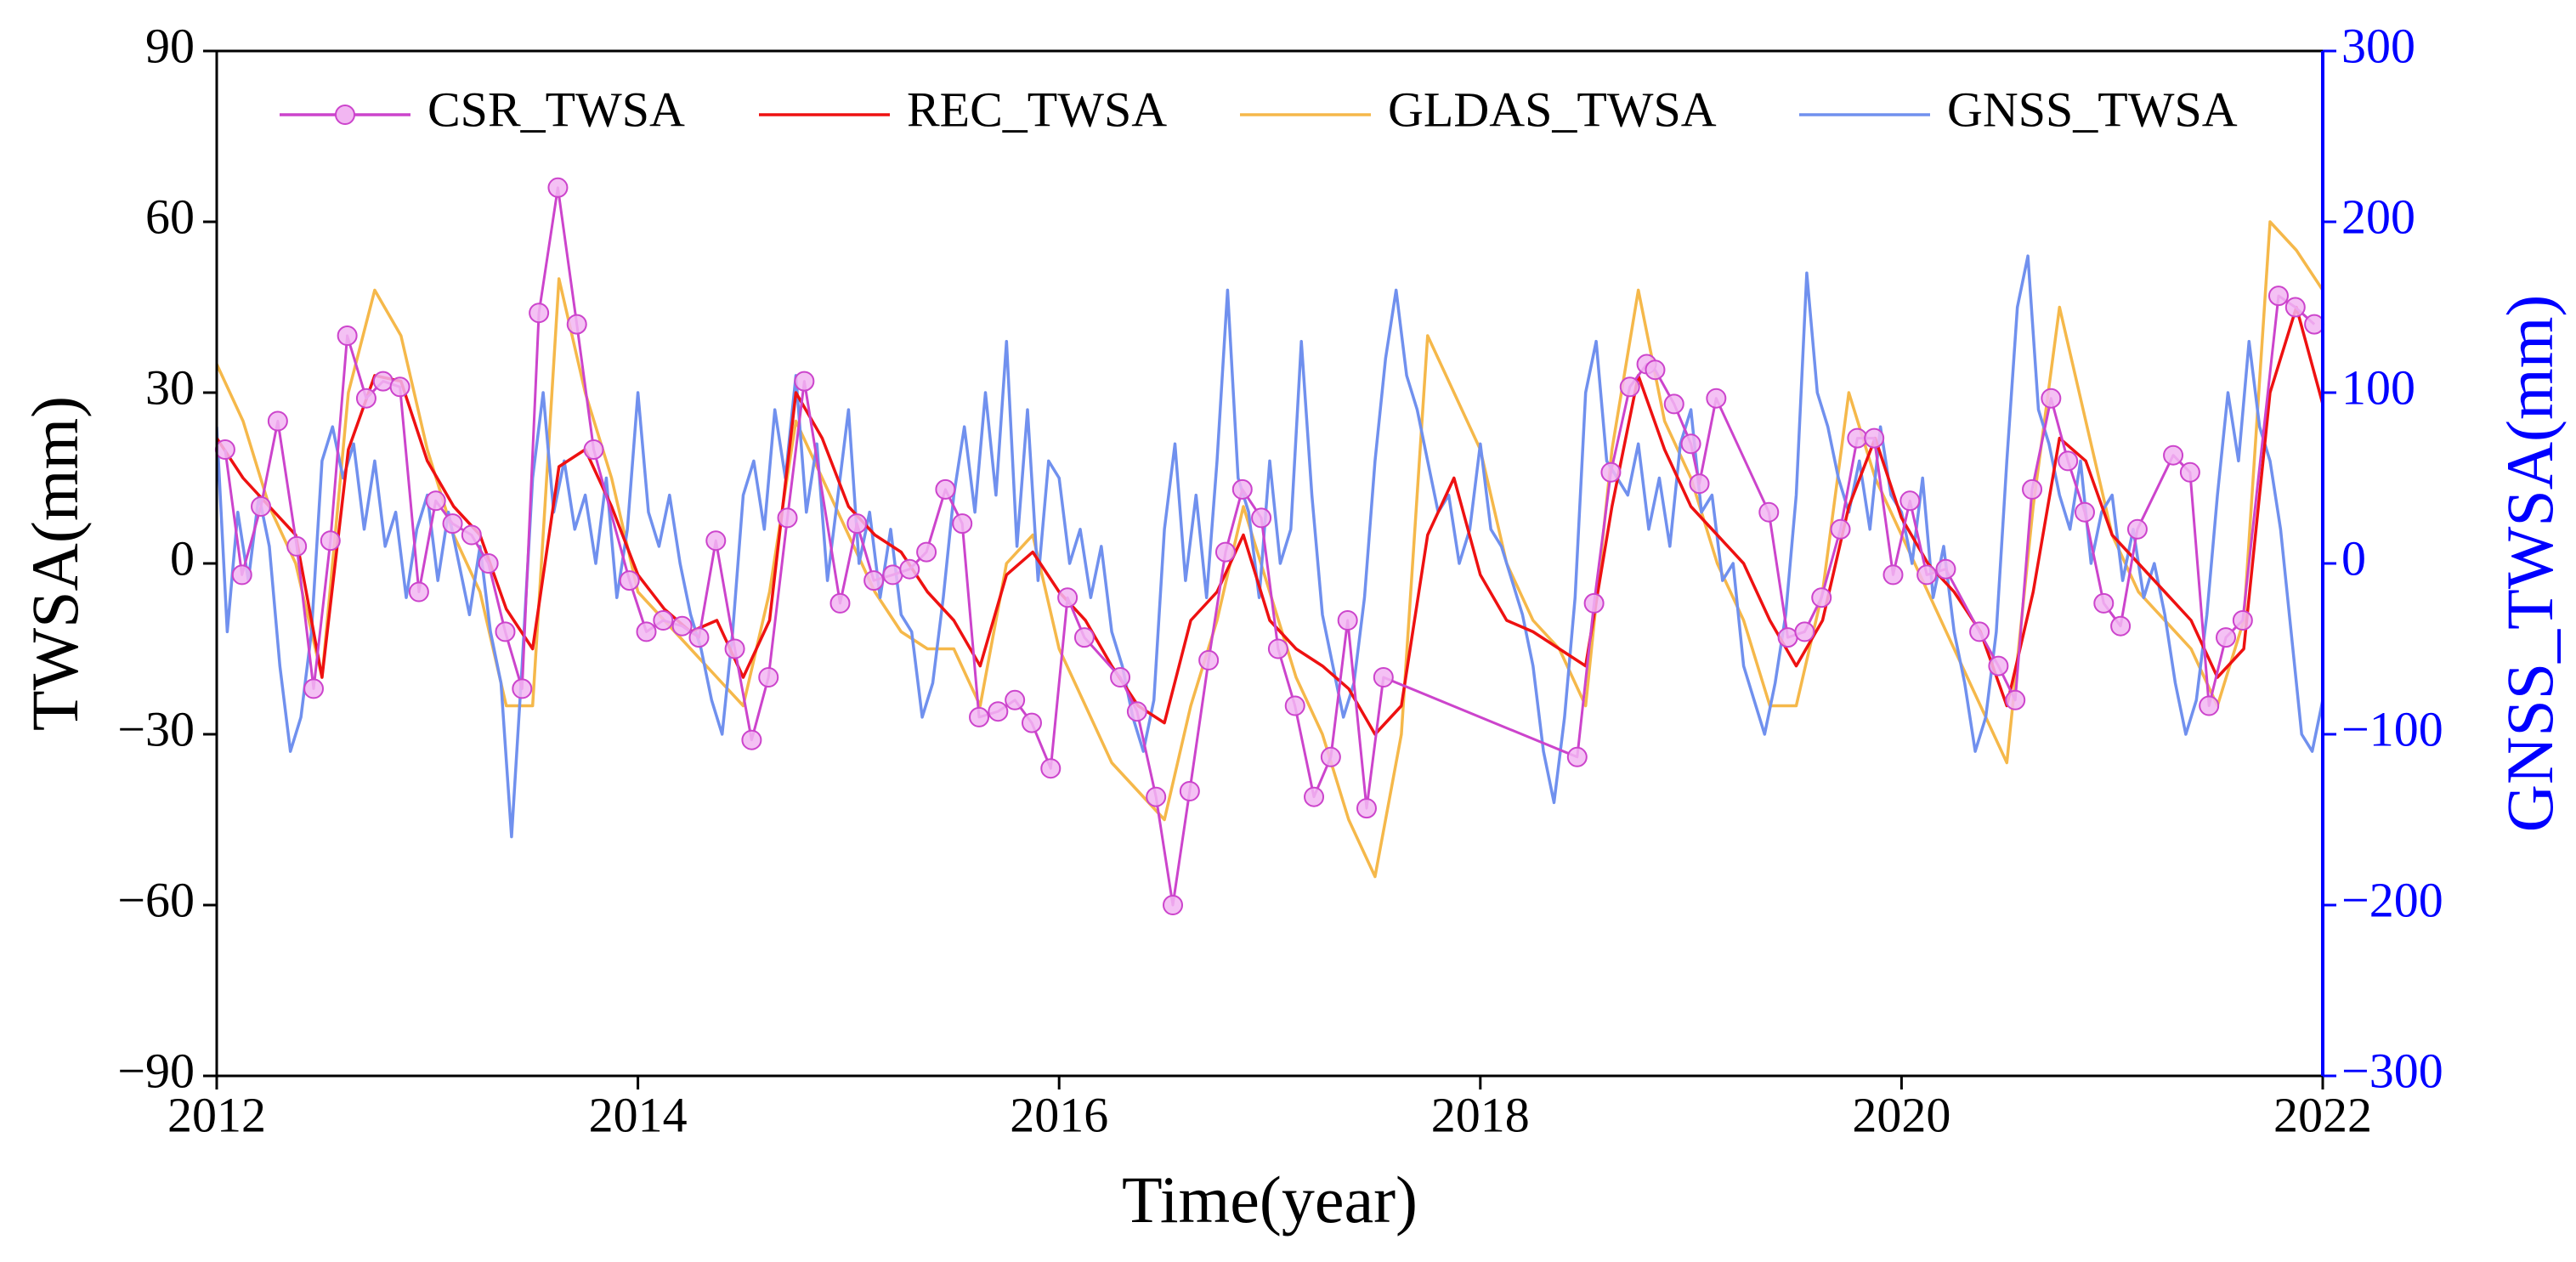  What do you see at coordinates (2392, 1070) in the screenshot?
I see `y2-tick-label: −300` at bounding box center [2392, 1070].